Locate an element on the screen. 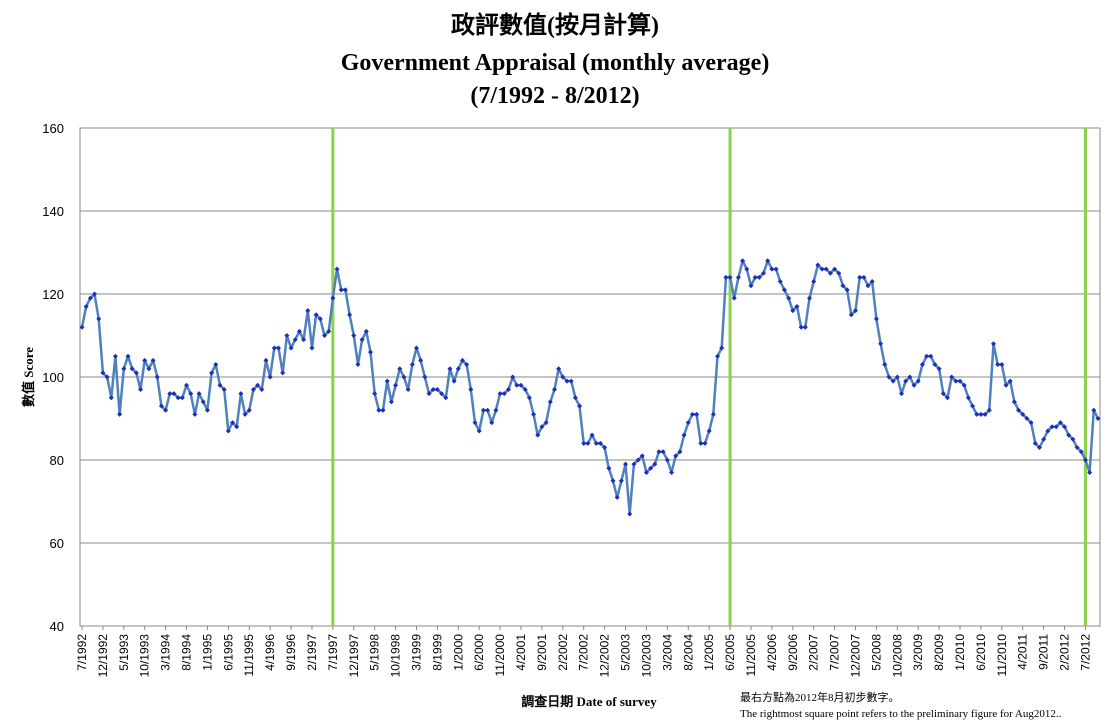  x-tick-label: 6/2000 is located at coordinates (479, 652).